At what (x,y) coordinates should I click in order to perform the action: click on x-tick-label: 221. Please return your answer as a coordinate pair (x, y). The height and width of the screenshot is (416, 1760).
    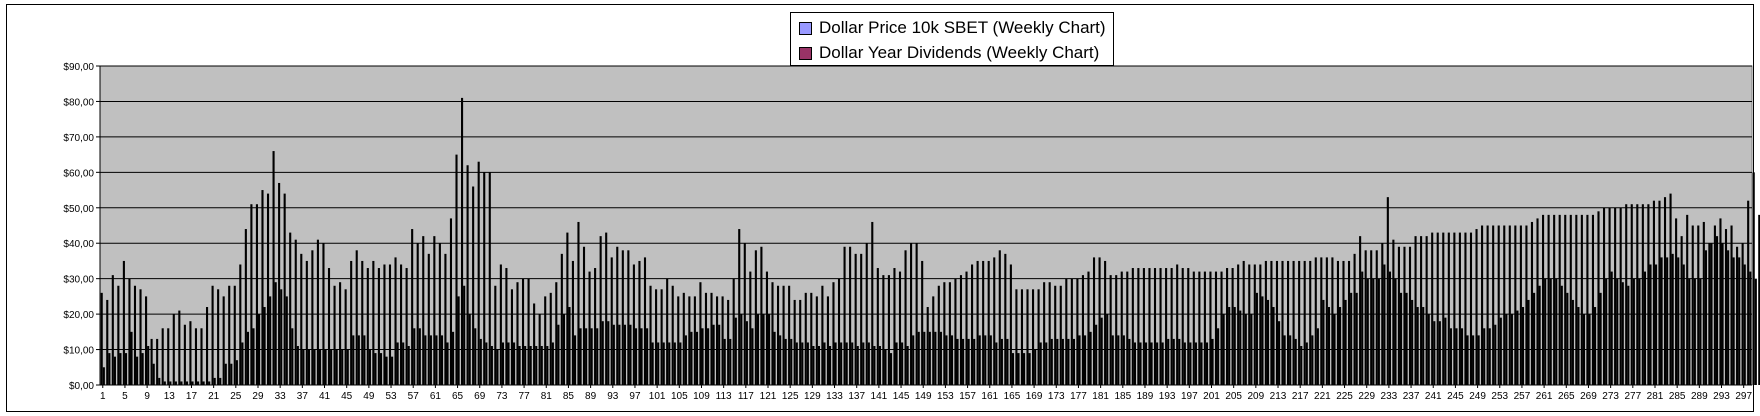
    Looking at the image, I should click on (1322, 396).